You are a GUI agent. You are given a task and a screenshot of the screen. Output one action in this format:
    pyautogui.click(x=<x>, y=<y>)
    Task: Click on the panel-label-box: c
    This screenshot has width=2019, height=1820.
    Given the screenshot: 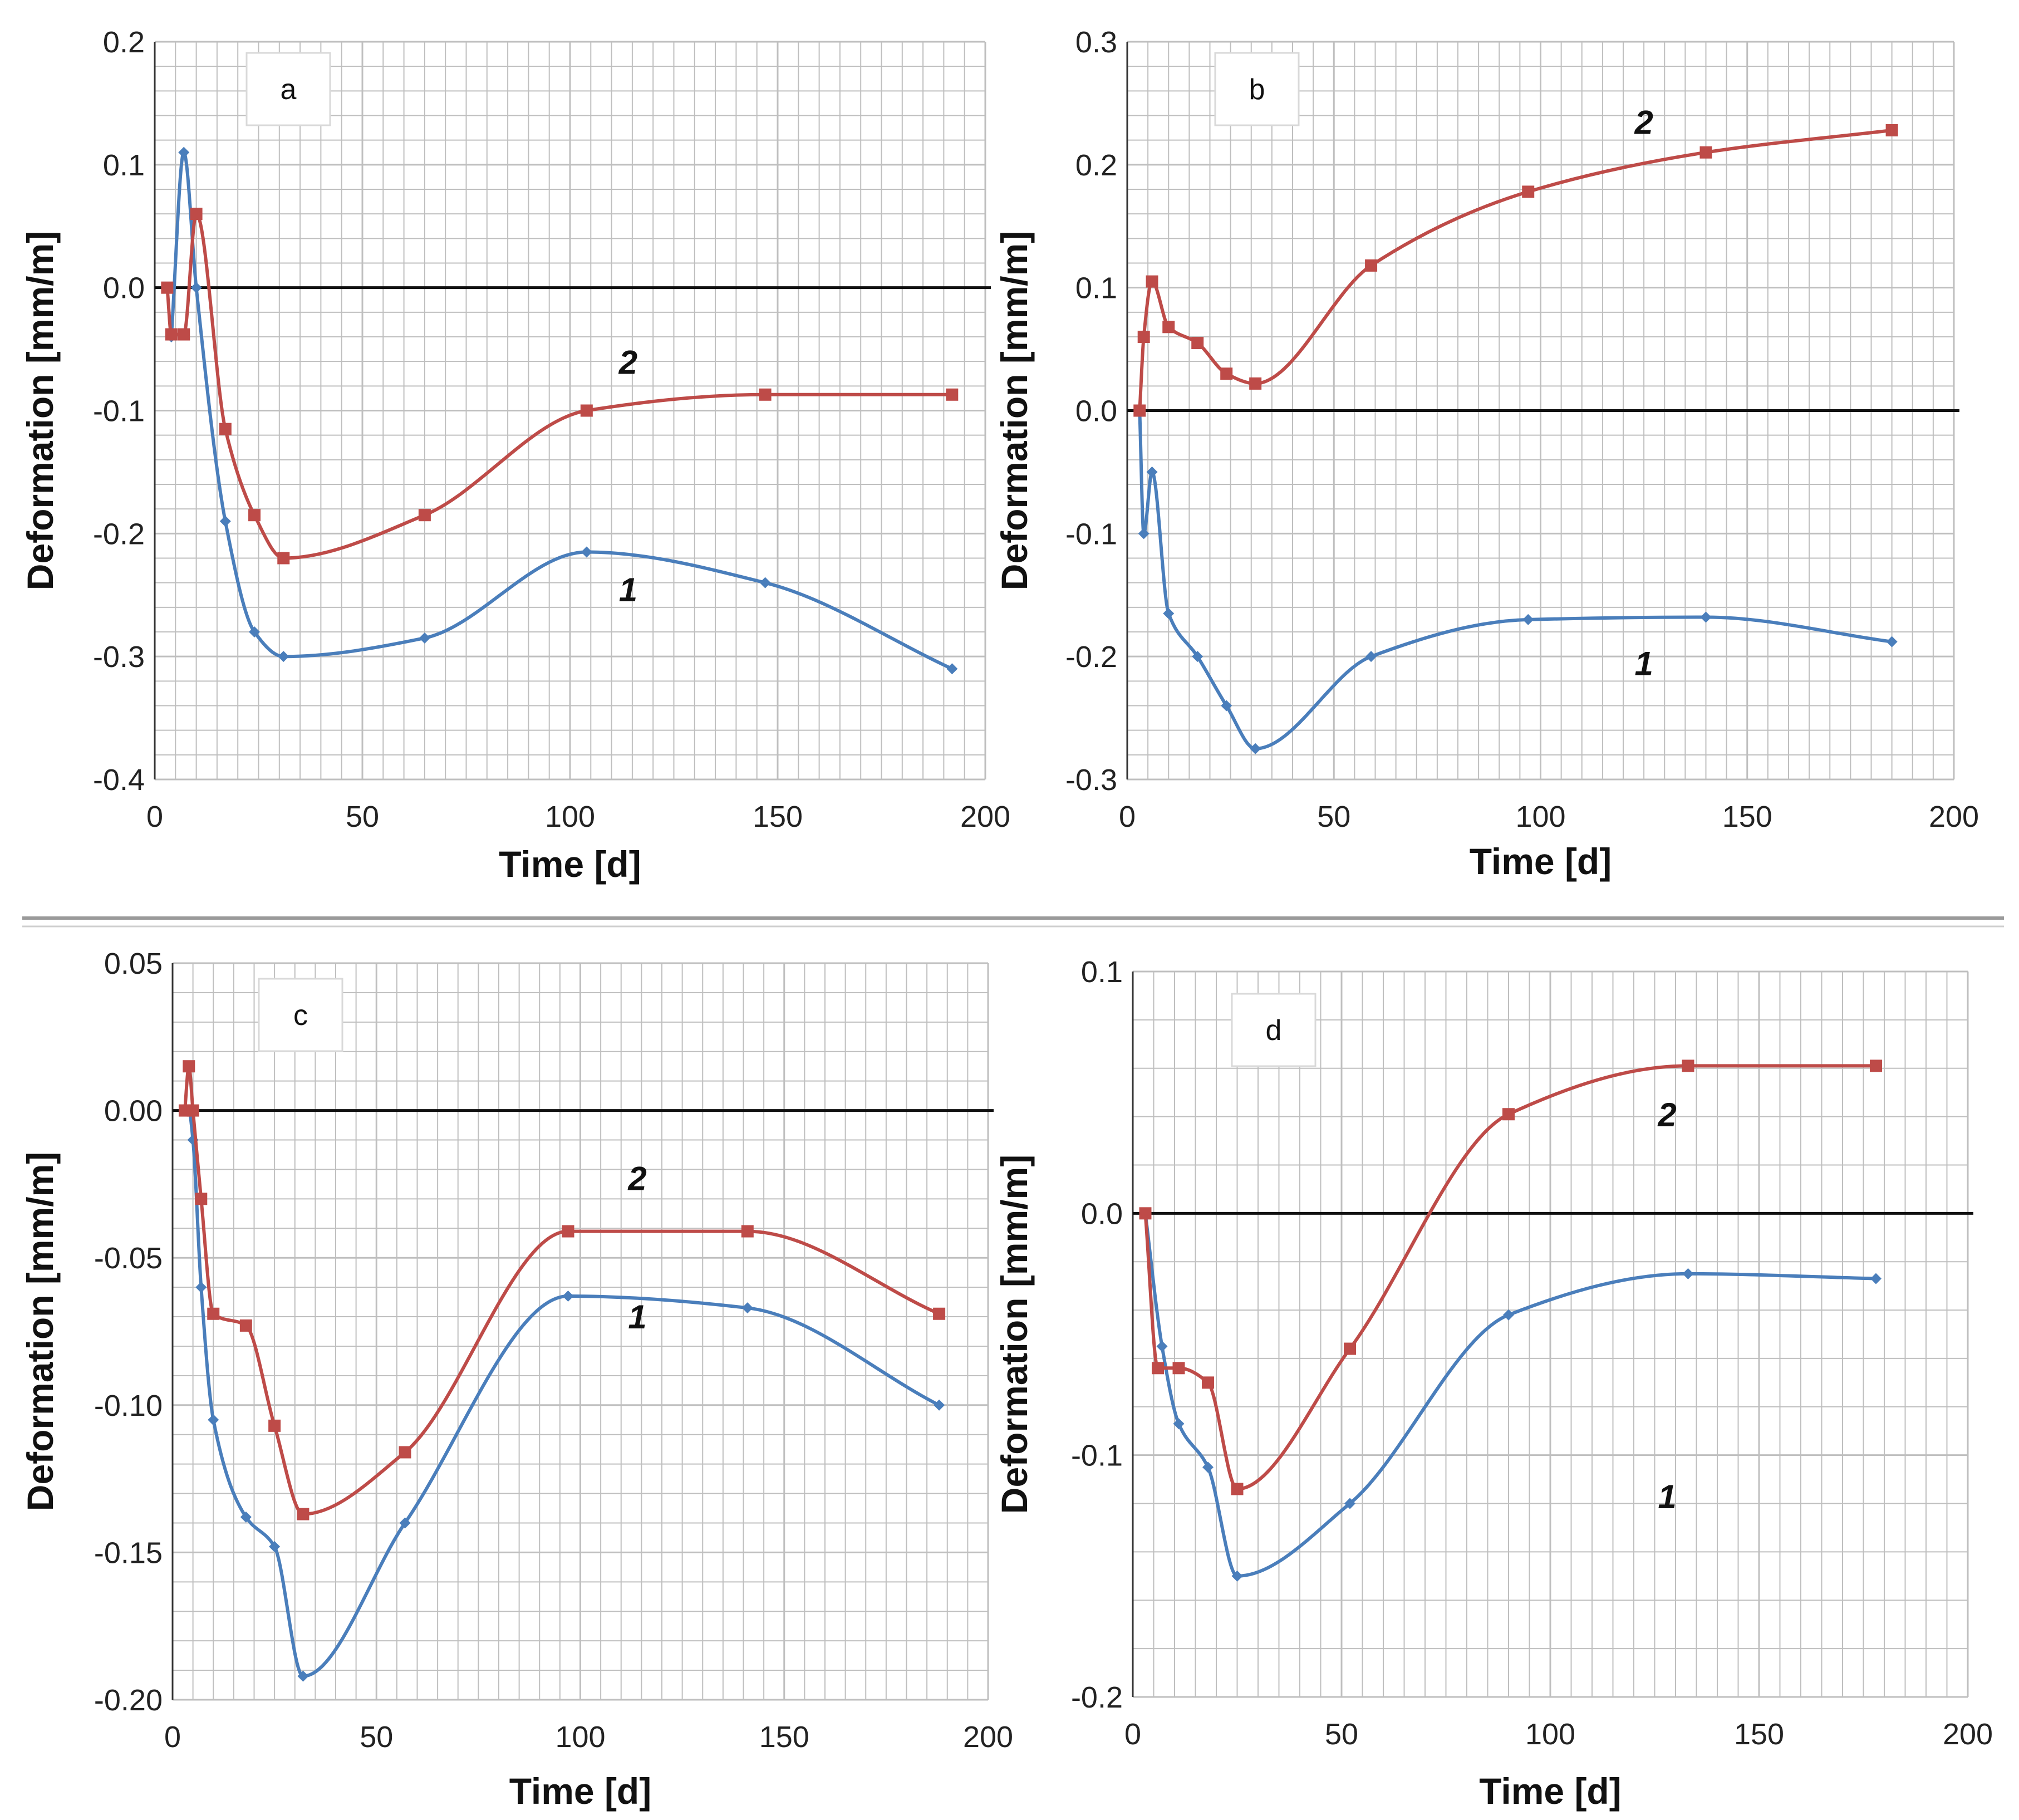 What is the action you would take?
    pyautogui.click(x=300, y=1015)
    